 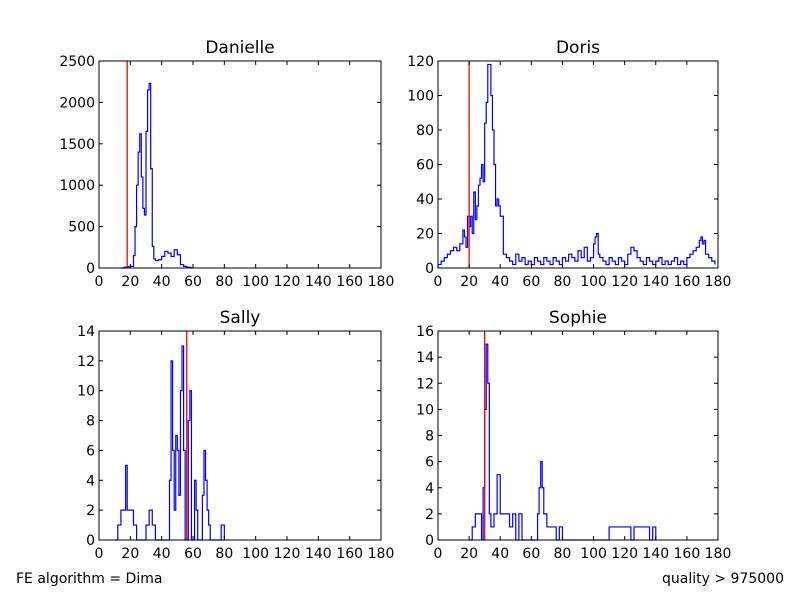 I want to click on x-tick-label-sally: 100, so click(x=255, y=554).